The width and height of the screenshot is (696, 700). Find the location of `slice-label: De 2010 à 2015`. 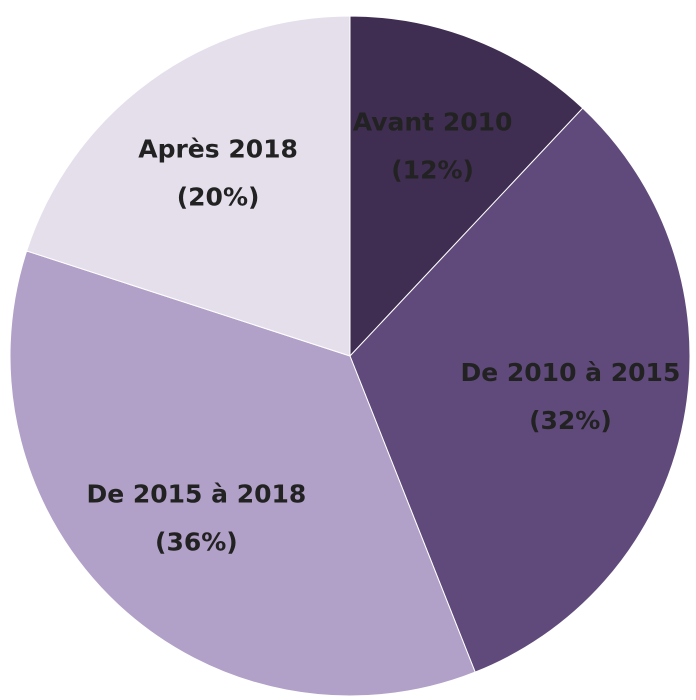

slice-label: De 2010 à 2015 is located at coordinates (570, 372).